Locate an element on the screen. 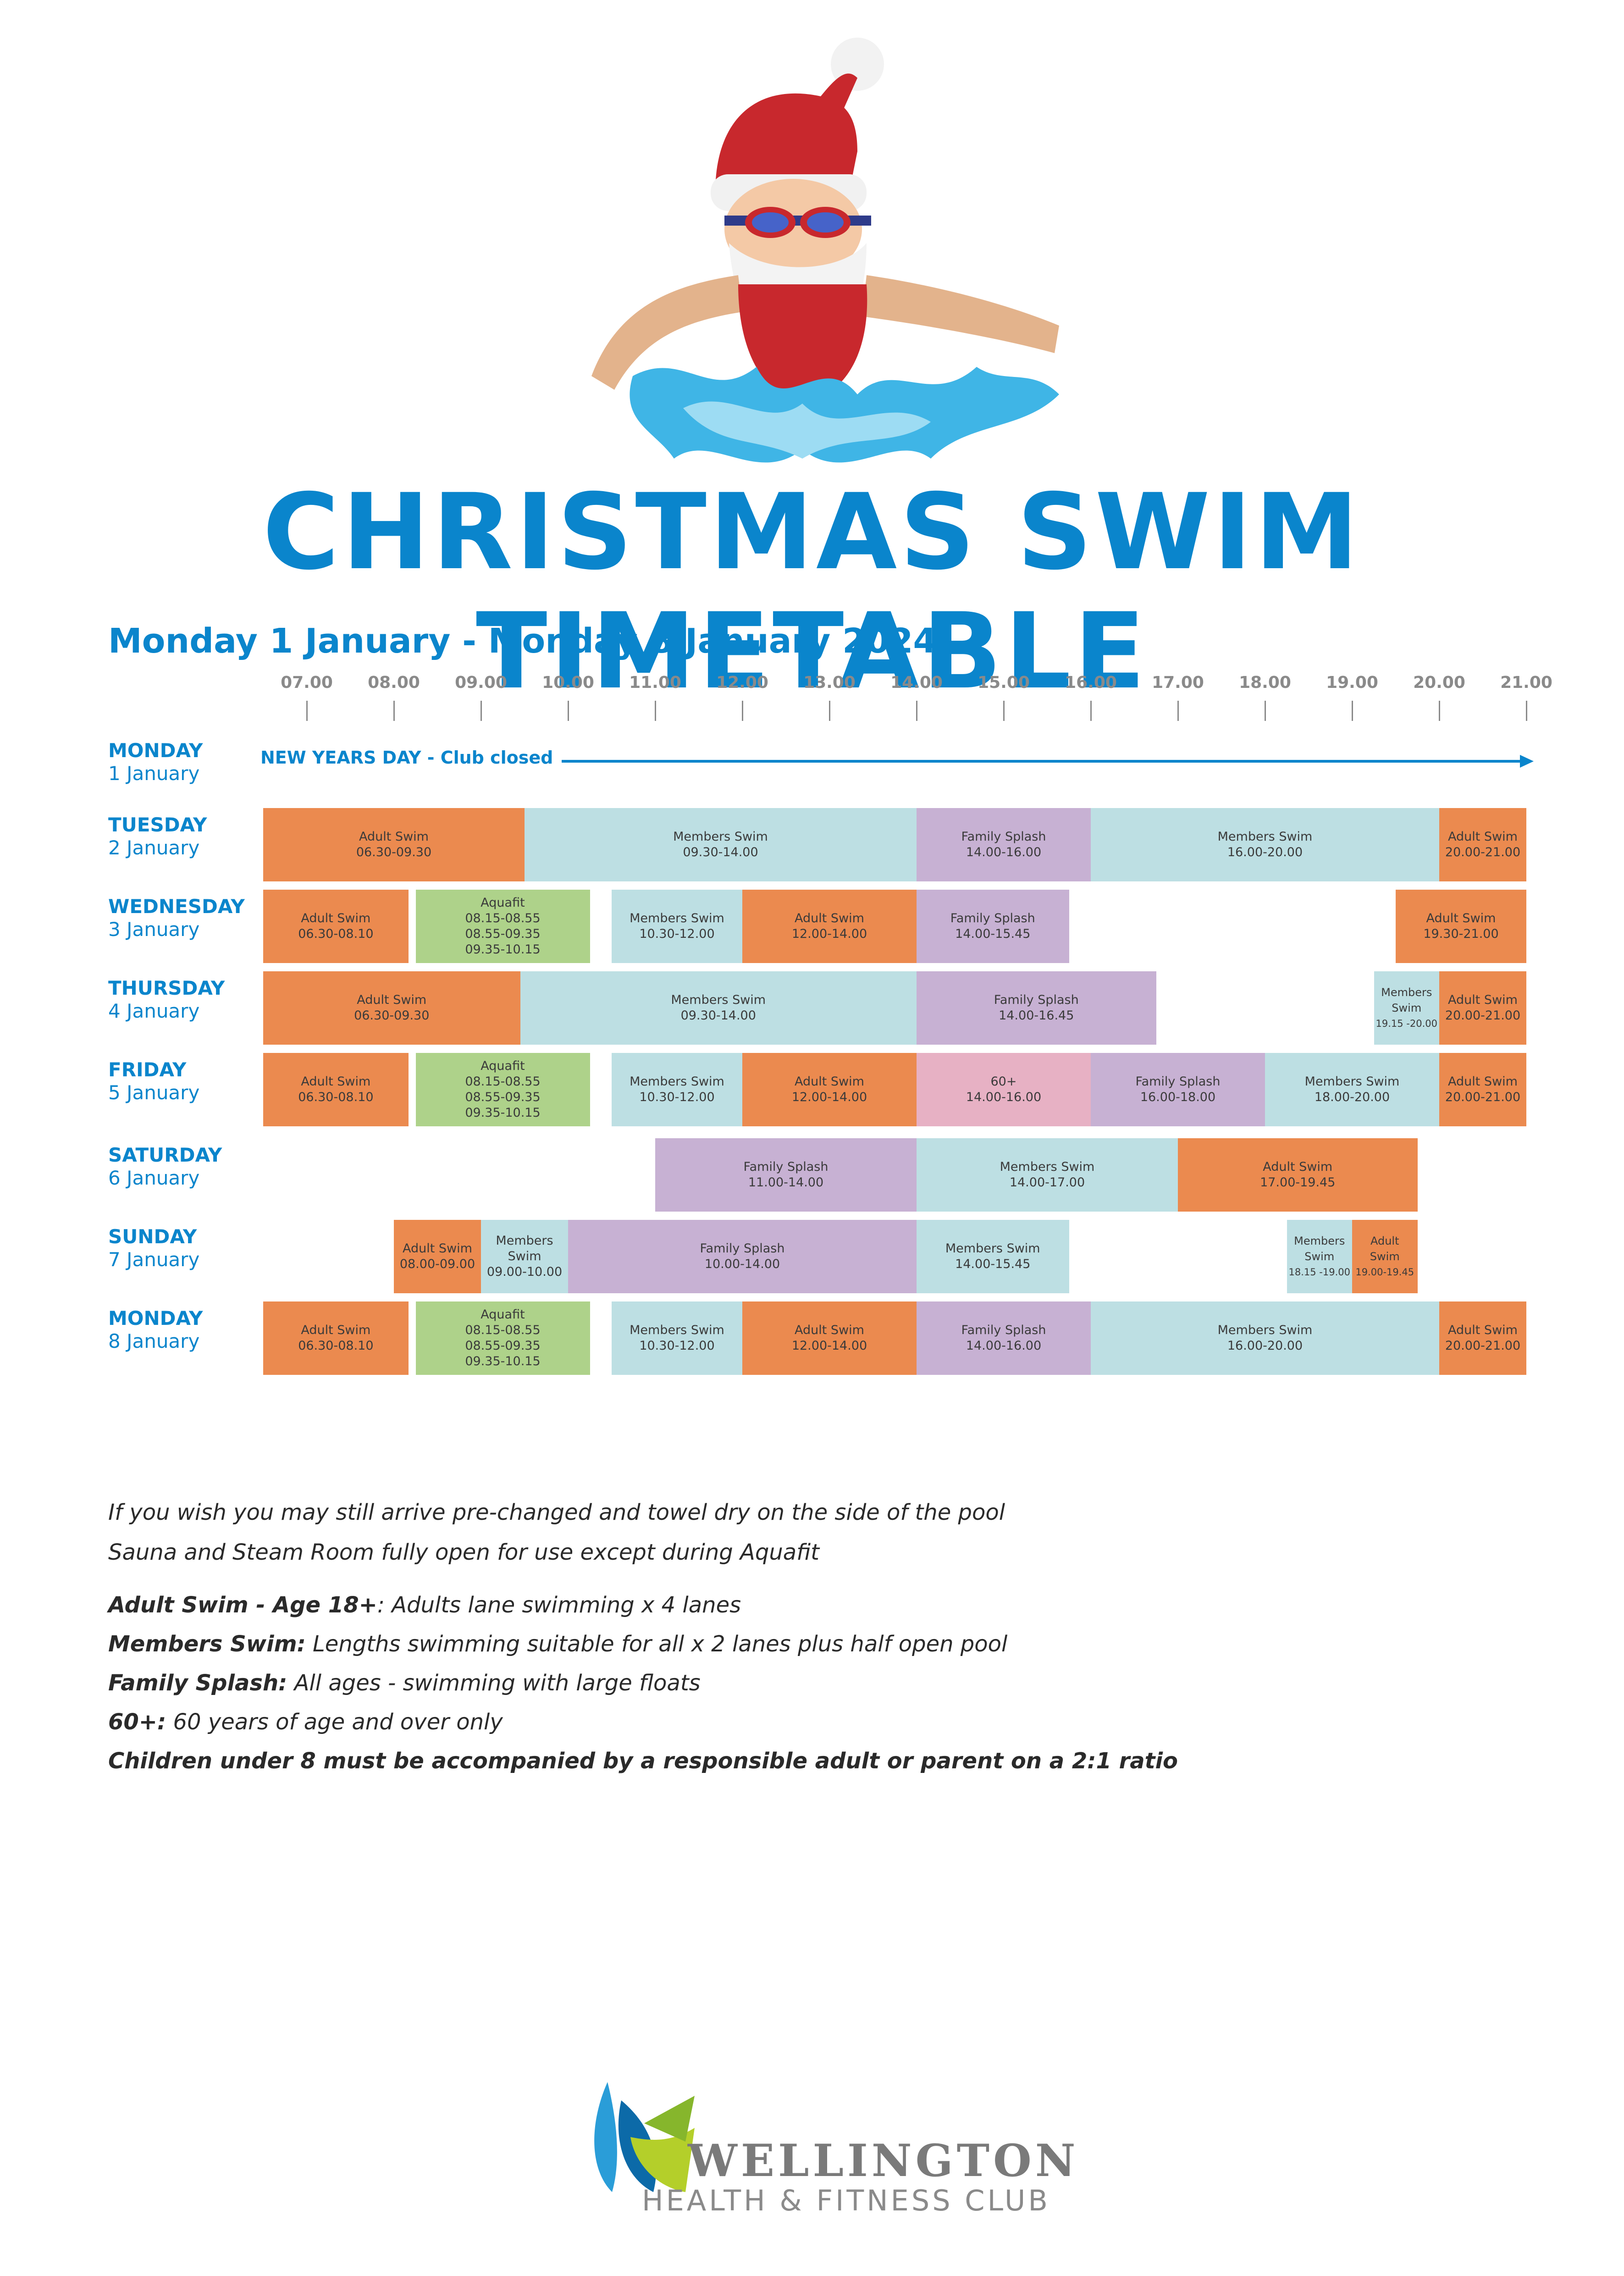  legend-sixty-text: 60 years of age and over only is located at coordinates (334, 1722).